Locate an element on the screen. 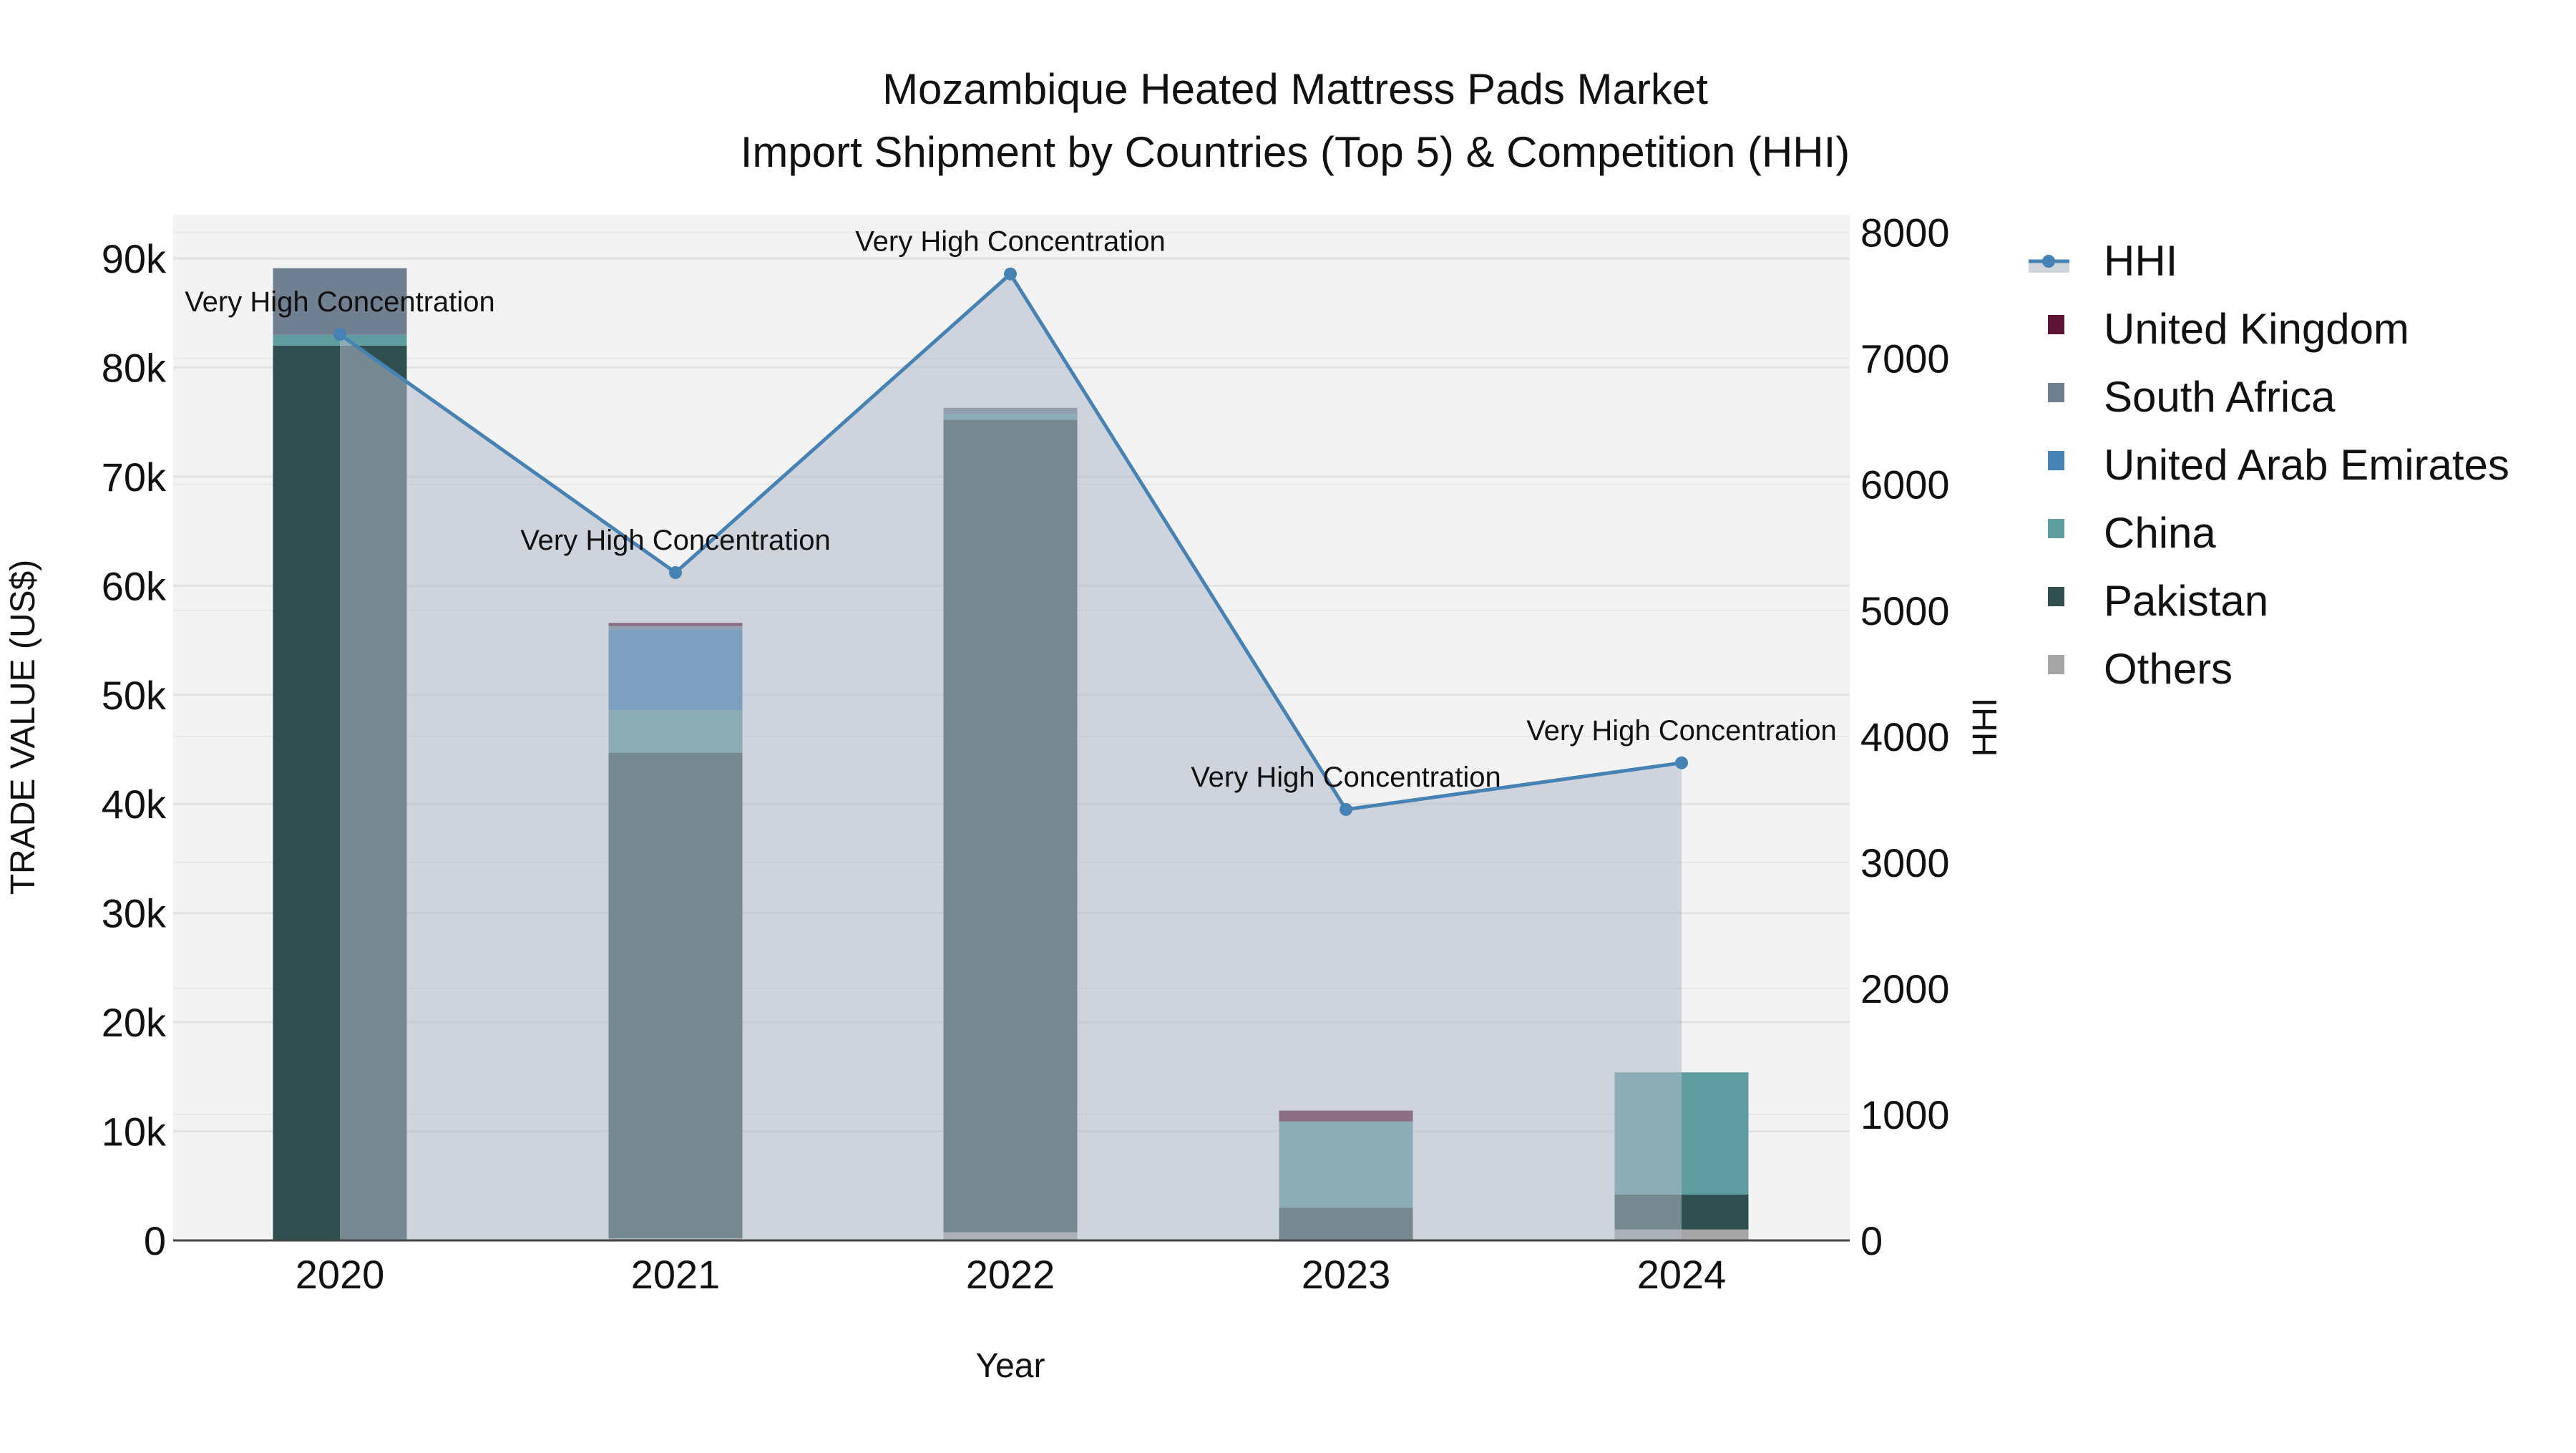 The height and width of the screenshot is (1453, 2576). x-axis-title: Year is located at coordinates (1010, 1366).